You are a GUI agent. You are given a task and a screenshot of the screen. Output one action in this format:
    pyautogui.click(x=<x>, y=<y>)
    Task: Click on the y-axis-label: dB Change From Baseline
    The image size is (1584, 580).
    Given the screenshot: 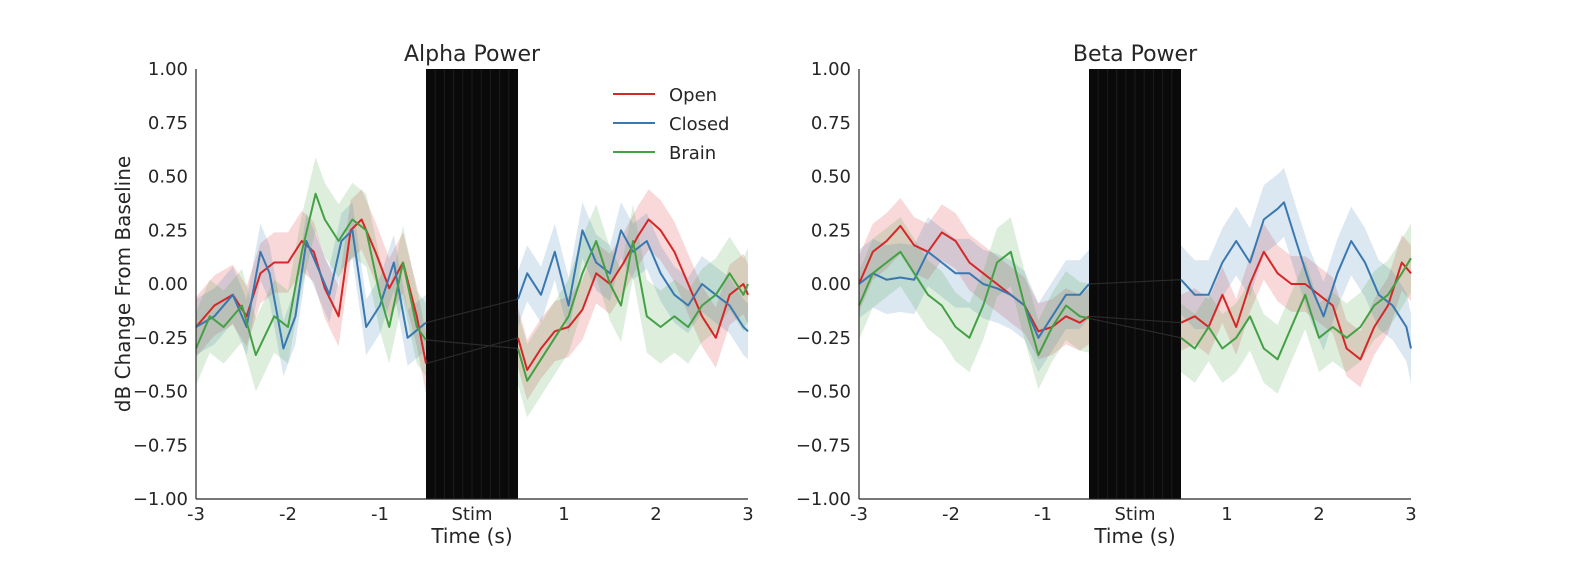 What is the action you would take?
    pyautogui.click(x=123, y=284)
    